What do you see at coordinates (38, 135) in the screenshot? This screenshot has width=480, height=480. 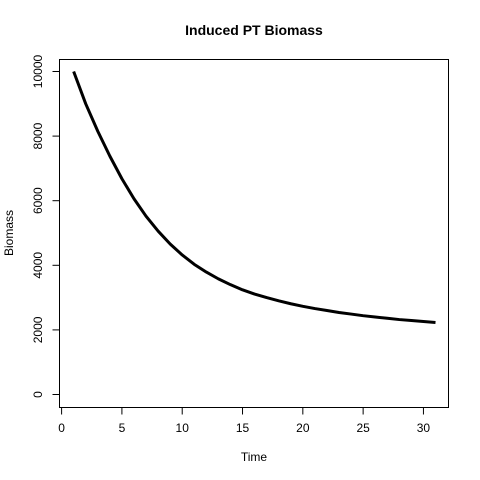 I see `y-tick-label: 8000` at bounding box center [38, 135].